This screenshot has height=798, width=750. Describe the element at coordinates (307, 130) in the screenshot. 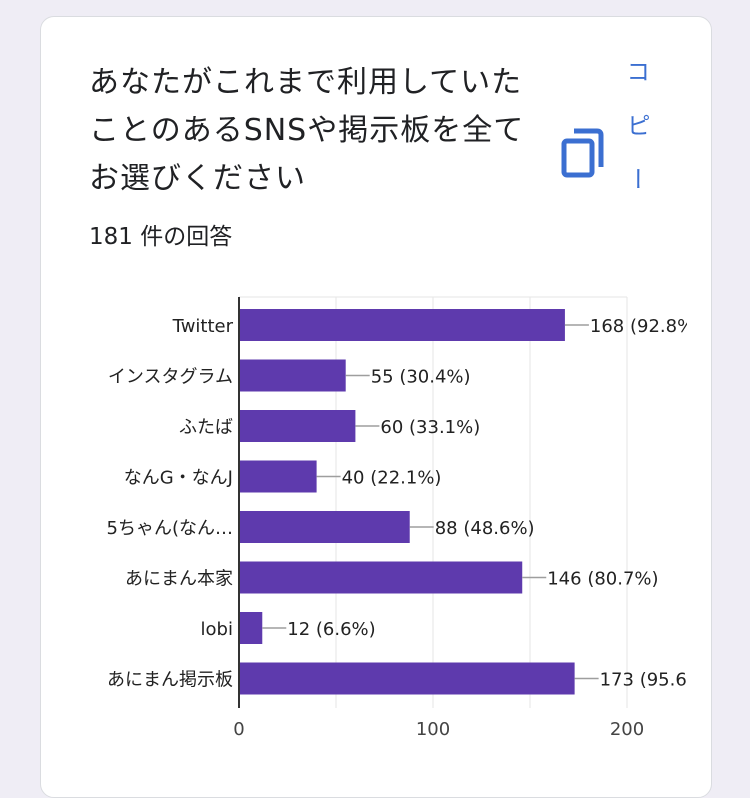

I see `question-title: あなたがこれまで利用していたことのあるSNSや掲示板を全てお選びください` at that location.